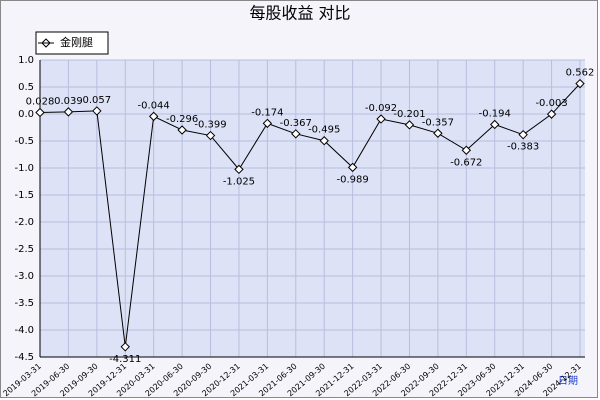 This screenshot has width=600, height=400. What do you see at coordinates (24, 330) in the screenshot?
I see `y-tick-label: -4.0` at bounding box center [24, 330].